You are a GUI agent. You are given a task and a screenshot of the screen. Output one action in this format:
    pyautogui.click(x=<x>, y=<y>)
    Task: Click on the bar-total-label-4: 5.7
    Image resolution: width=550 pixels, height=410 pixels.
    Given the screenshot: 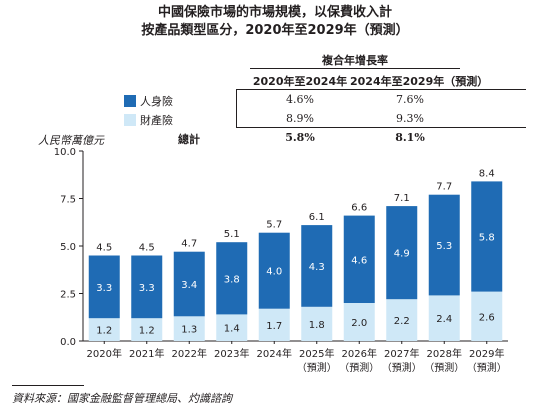 What is the action you would take?
    pyautogui.click(x=274, y=225)
    